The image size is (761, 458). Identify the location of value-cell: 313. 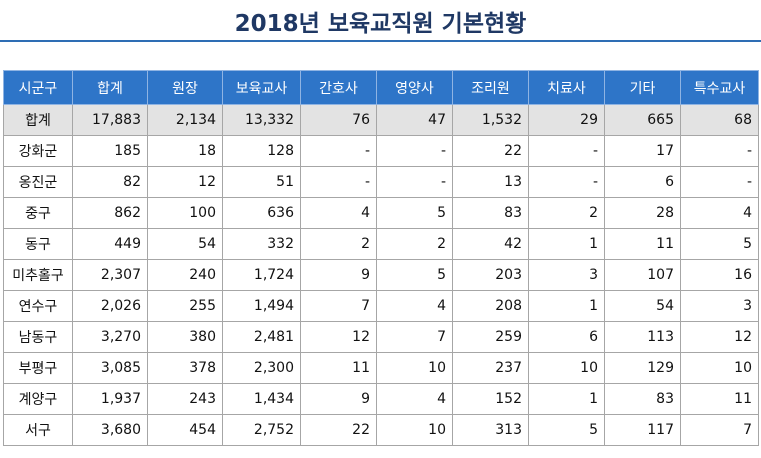
(490, 430).